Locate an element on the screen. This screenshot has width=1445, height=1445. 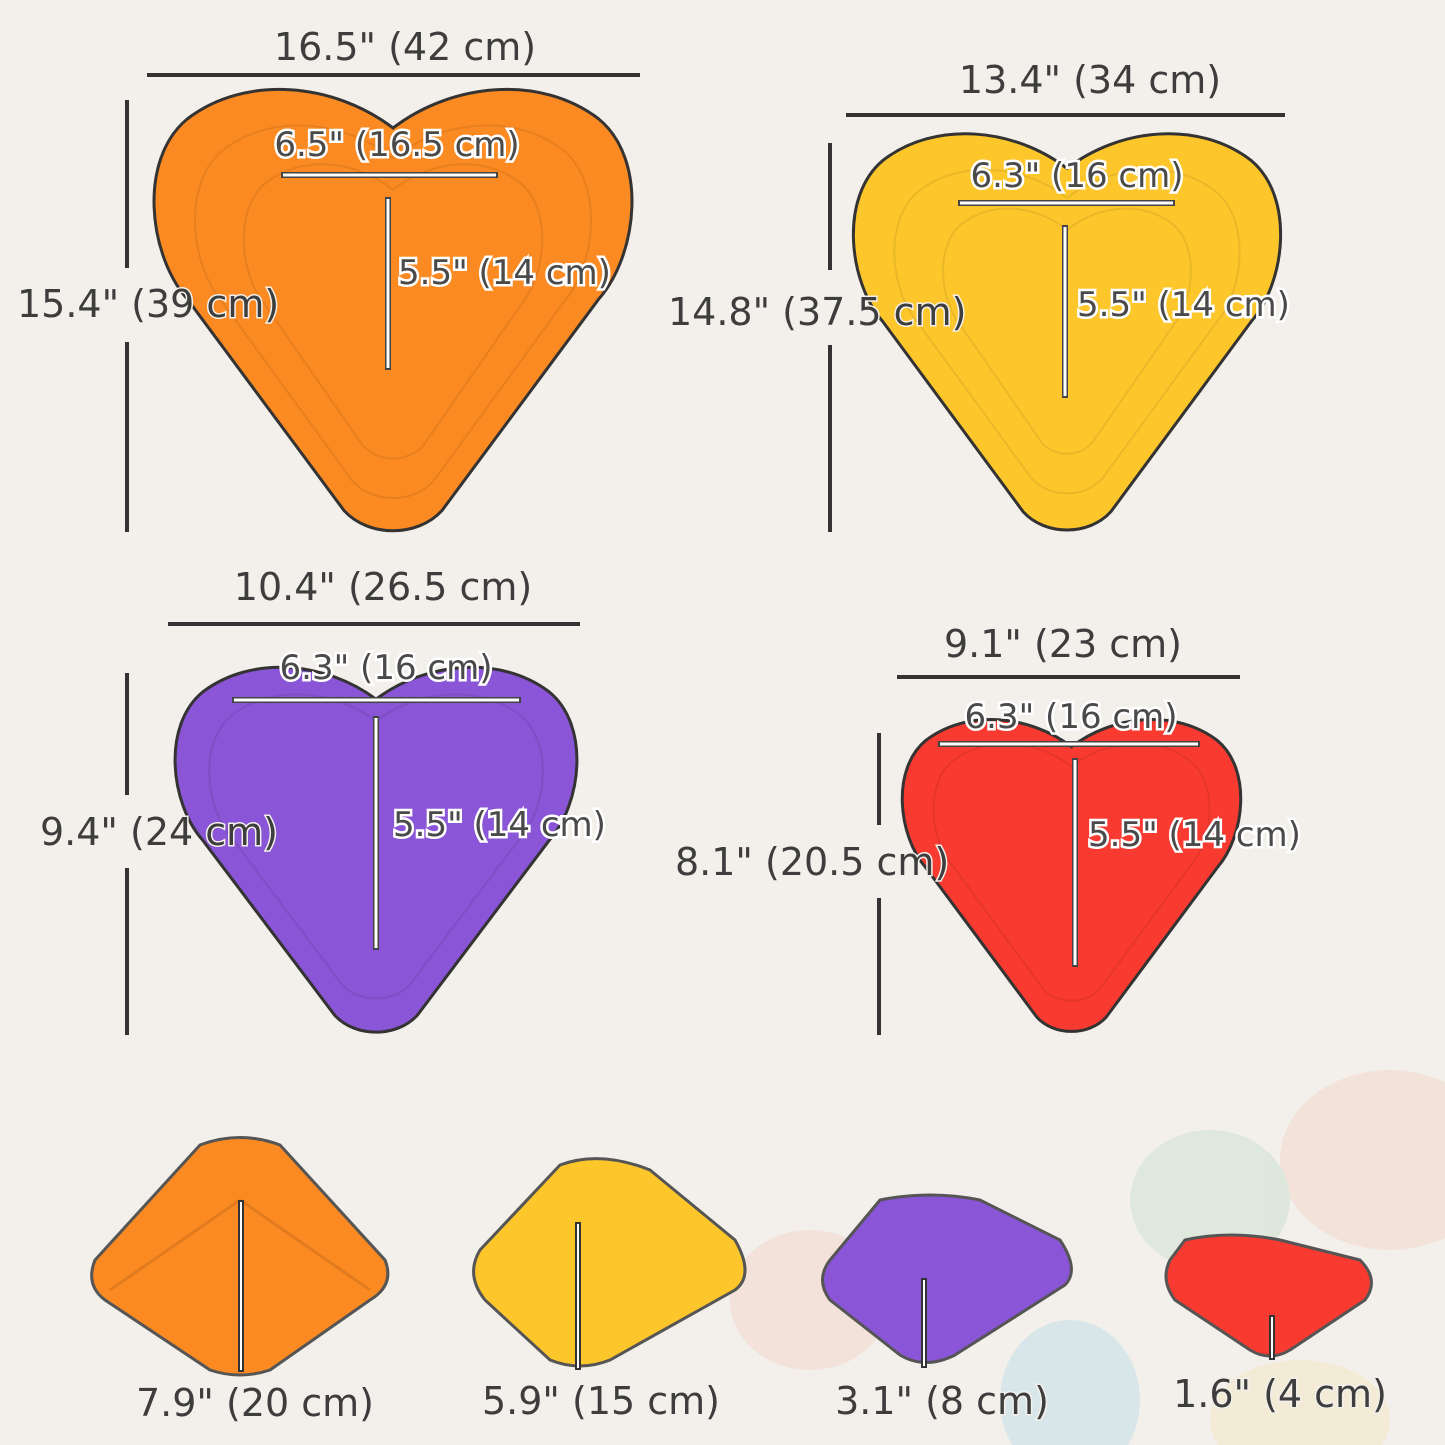
side-view-yellow: 5.9" (15 cm) is located at coordinates (609, 1291).